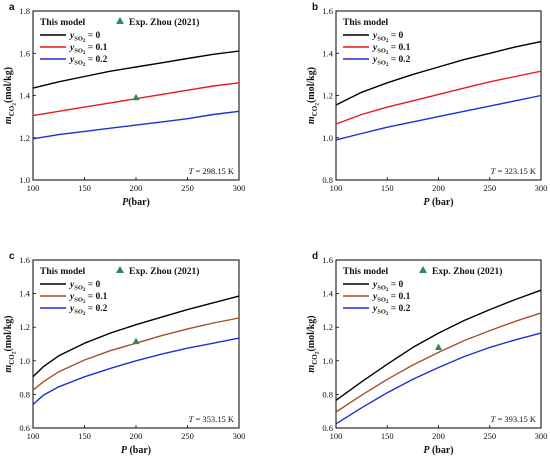 Image resolution: width=550 pixels, height=456 pixels. I want to click on temperature-label: T = 298.15 K, so click(212, 171).